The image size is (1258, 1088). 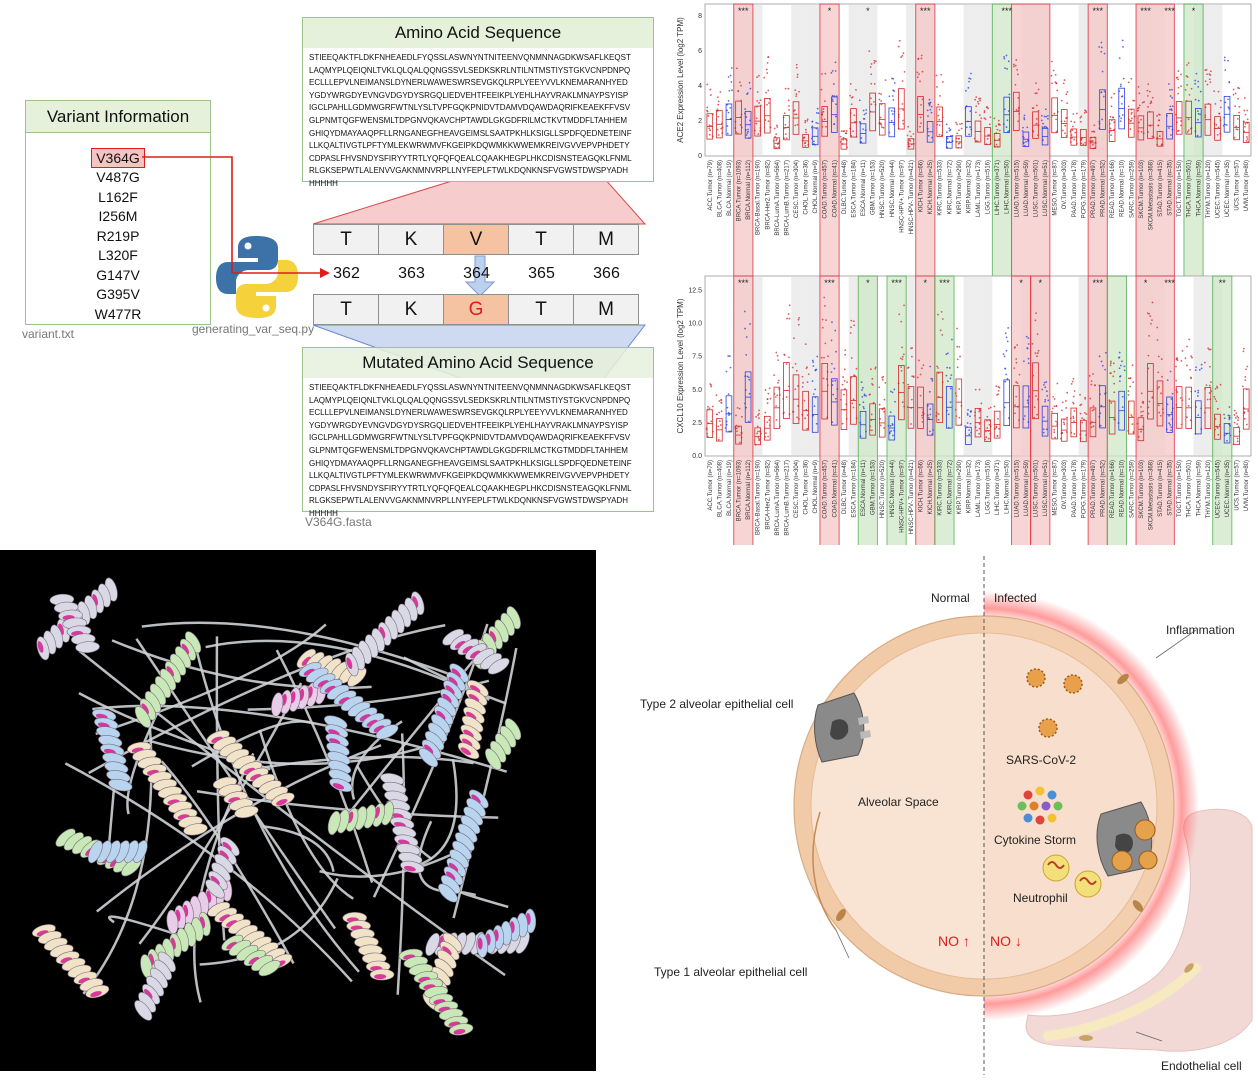 What do you see at coordinates (411, 273) in the screenshot?
I see `residue-position: 363` at bounding box center [411, 273].